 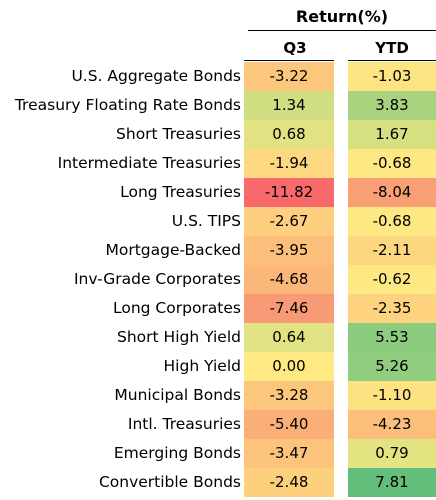 What do you see at coordinates (127, 105) in the screenshot?
I see `row-label: Treasury Floating Rate Bonds` at bounding box center [127, 105].